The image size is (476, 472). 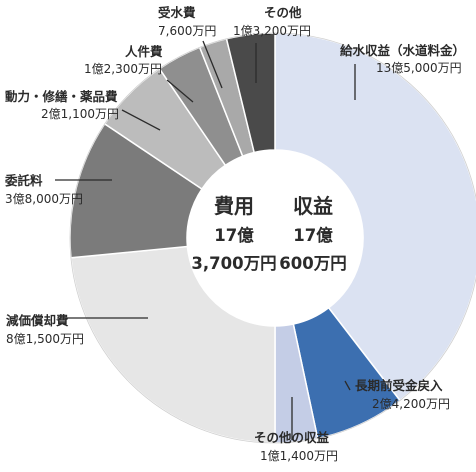 What do you see at coordinates (45, 339) in the screenshot?
I see `expense-label-value-0: 8億1,500万円` at bounding box center [45, 339].